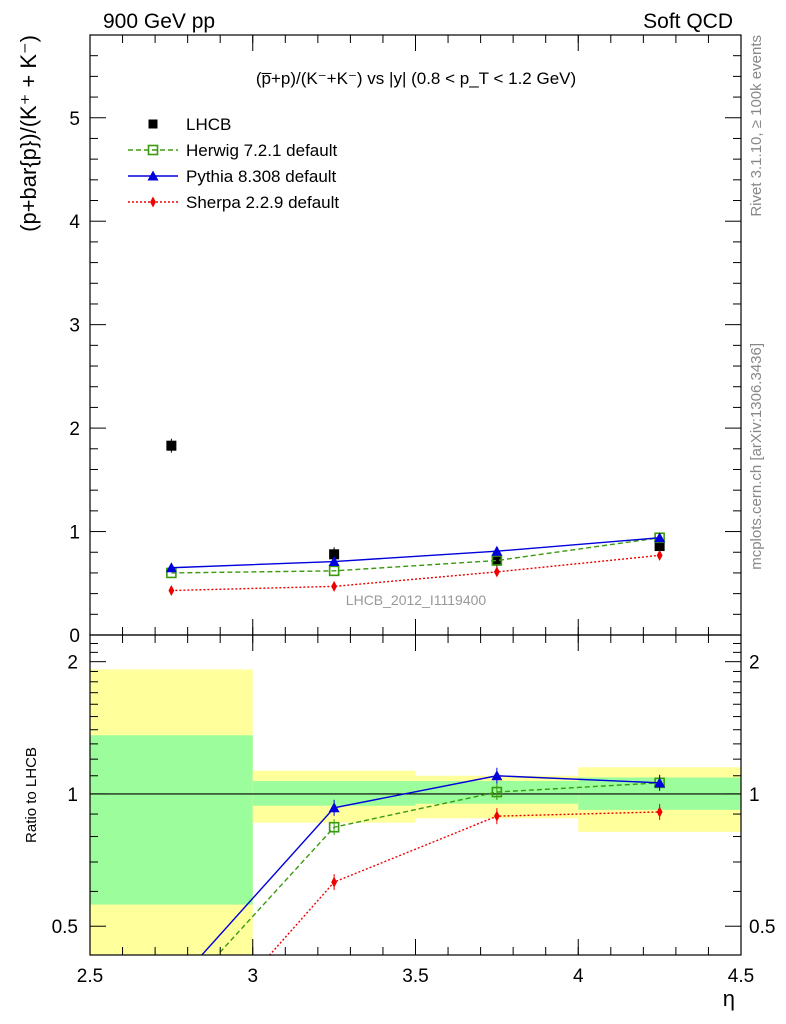  What do you see at coordinates (754, 663) in the screenshot?
I see `ratio-y-tick-label-right: 2` at bounding box center [754, 663].